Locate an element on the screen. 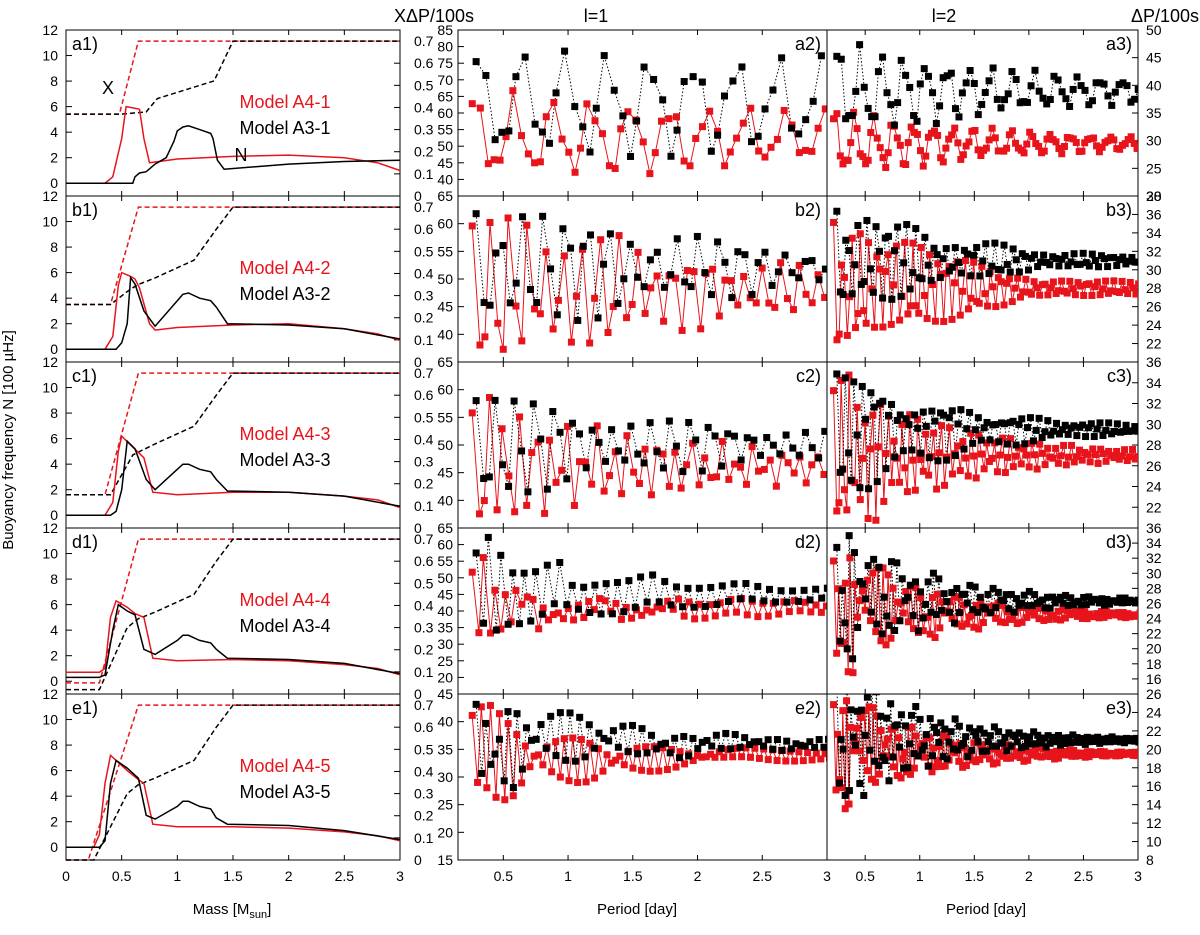  right-tick-label: 0.2 is located at coordinates (424, 816).